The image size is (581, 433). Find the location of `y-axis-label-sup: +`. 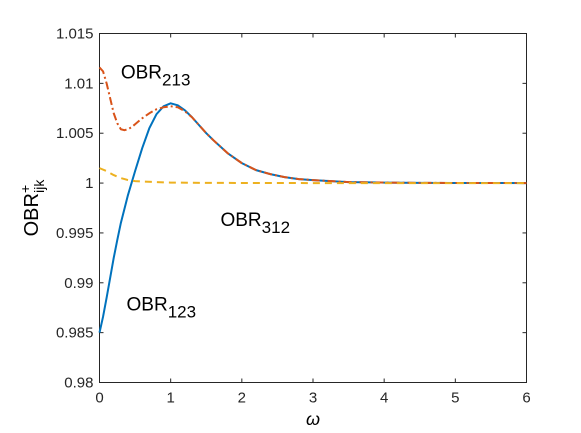

y-axis-label-sup: + is located at coordinates (25, 189).